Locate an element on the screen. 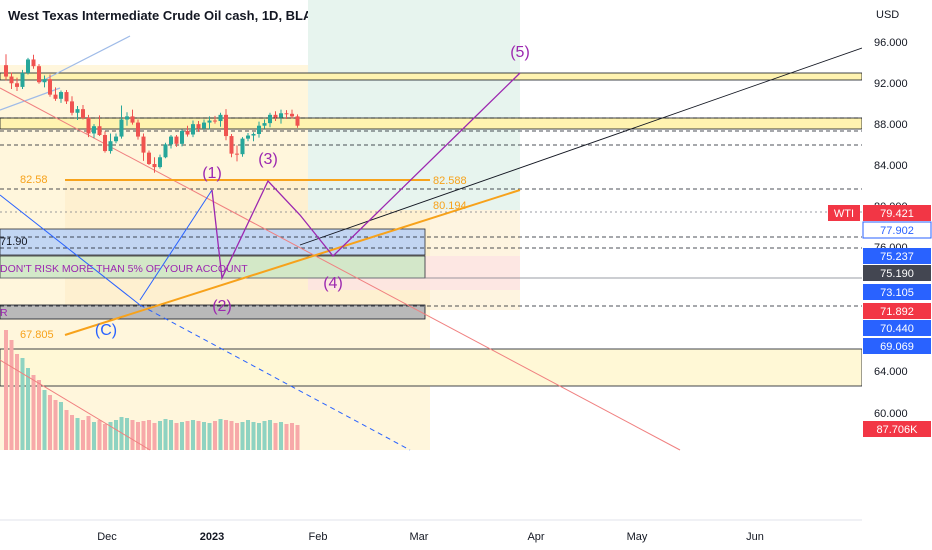  wave-label: (5) is located at coordinates (520, 52).